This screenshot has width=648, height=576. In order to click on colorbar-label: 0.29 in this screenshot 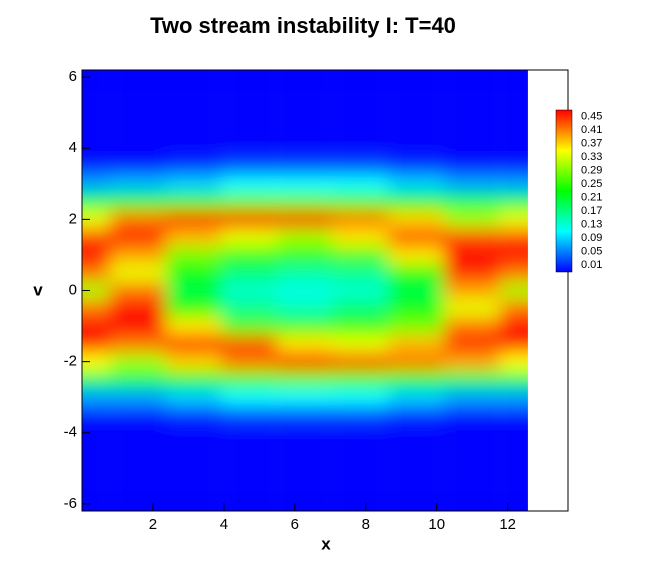, I will do `click(591, 171)`.